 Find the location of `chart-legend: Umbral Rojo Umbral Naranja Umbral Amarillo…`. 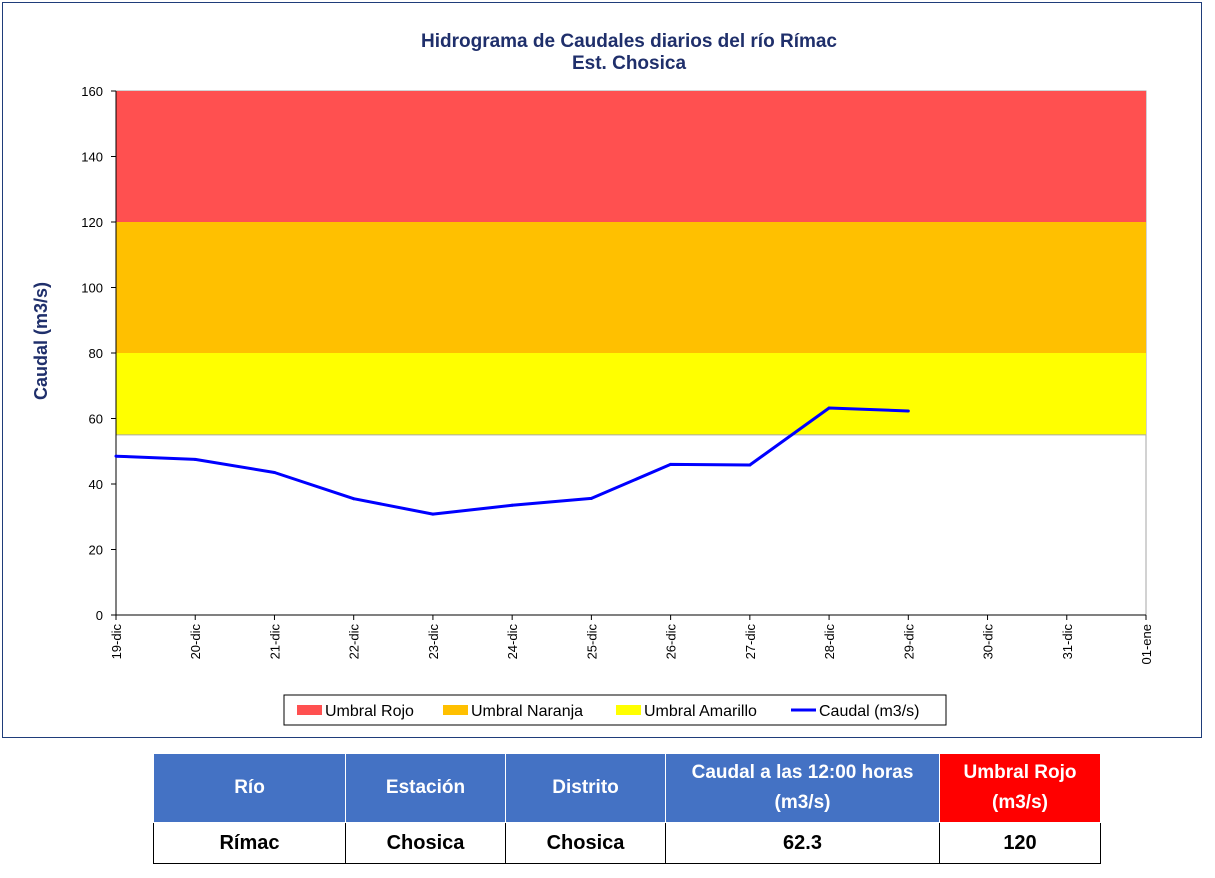

chart-legend: Umbral Rojo Umbral Naranja Umbral Amarillo… is located at coordinates (615, 710).